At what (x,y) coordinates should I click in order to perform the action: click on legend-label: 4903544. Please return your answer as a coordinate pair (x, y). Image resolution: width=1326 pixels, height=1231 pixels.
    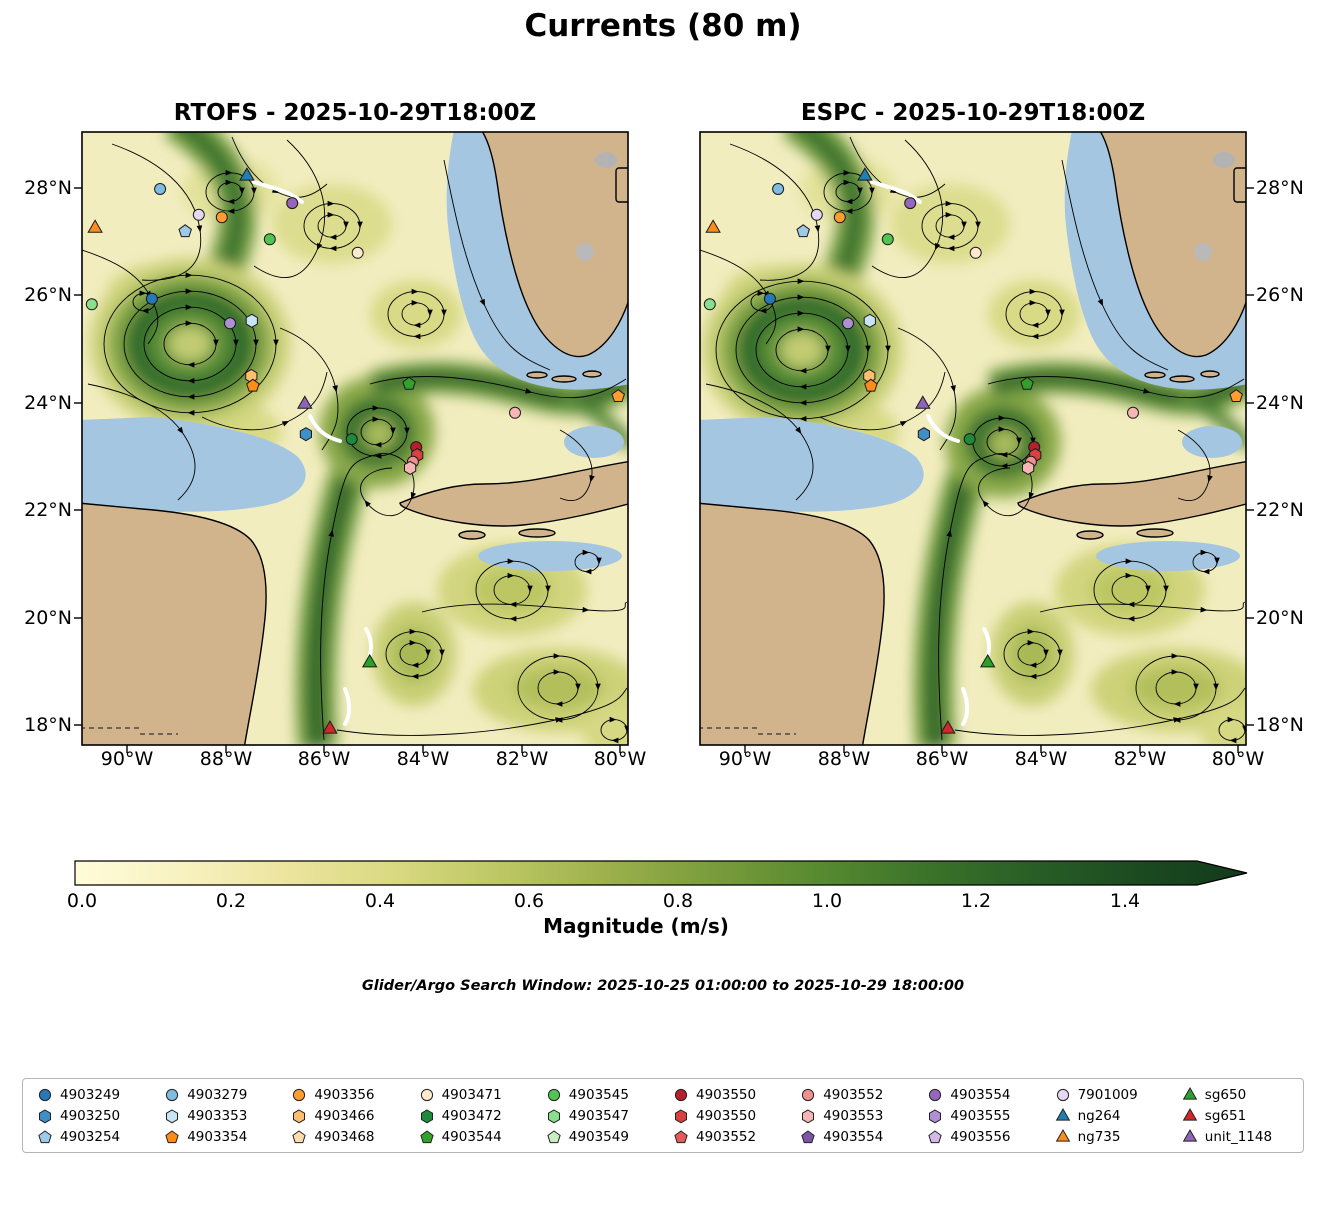
    Looking at the image, I should click on (471, 1136).